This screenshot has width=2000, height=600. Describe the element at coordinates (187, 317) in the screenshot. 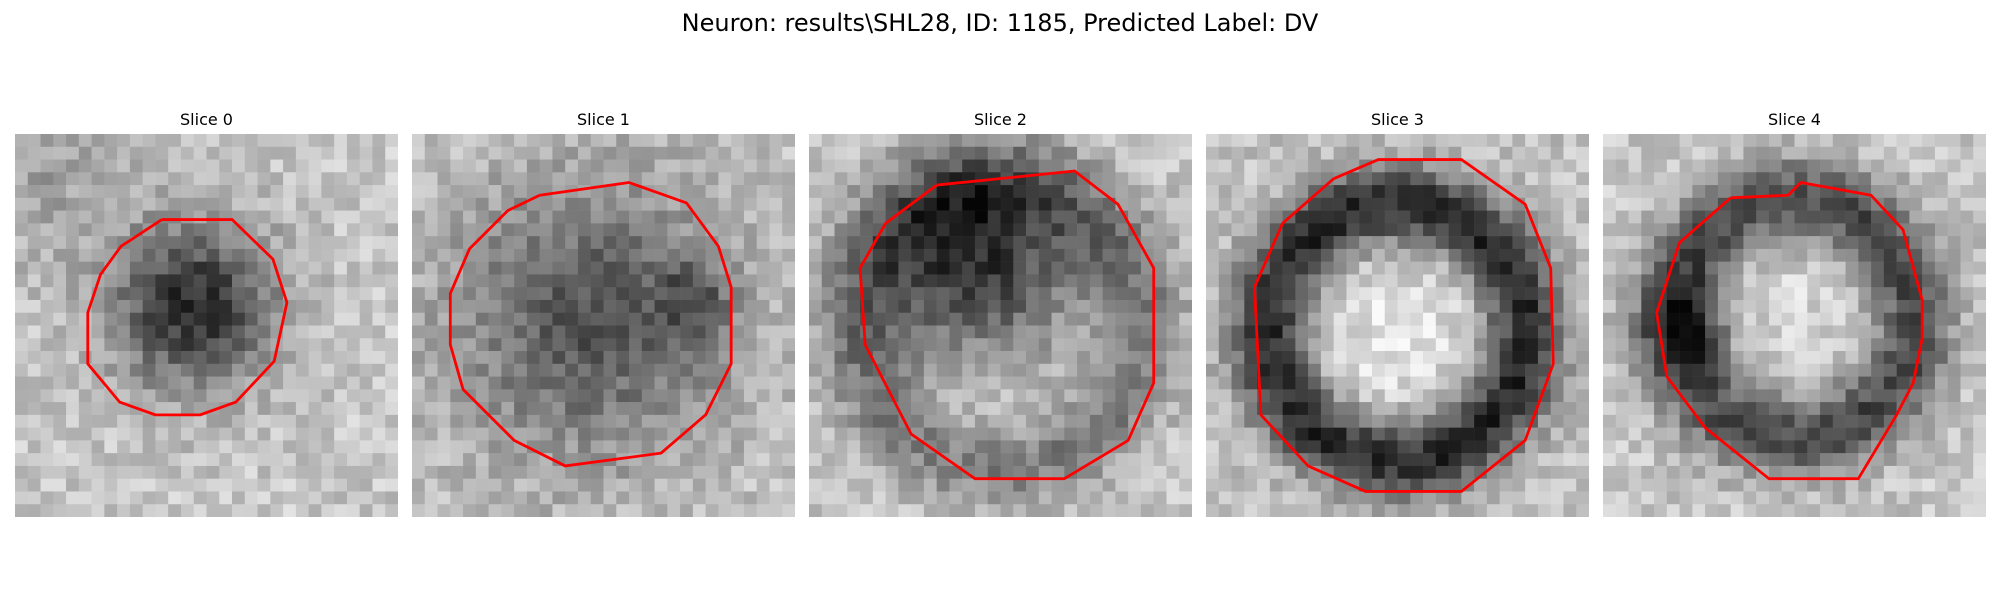

I see `slice-0-contour` at that location.